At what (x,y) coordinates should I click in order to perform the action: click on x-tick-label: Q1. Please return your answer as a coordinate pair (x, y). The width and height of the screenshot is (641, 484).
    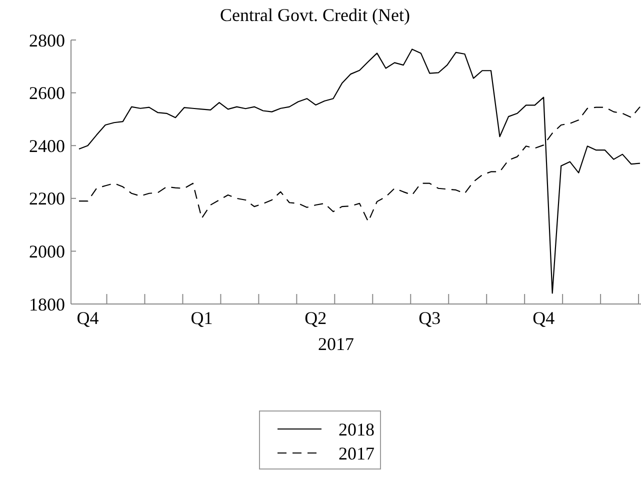
    Looking at the image, I should click on (201, 318).